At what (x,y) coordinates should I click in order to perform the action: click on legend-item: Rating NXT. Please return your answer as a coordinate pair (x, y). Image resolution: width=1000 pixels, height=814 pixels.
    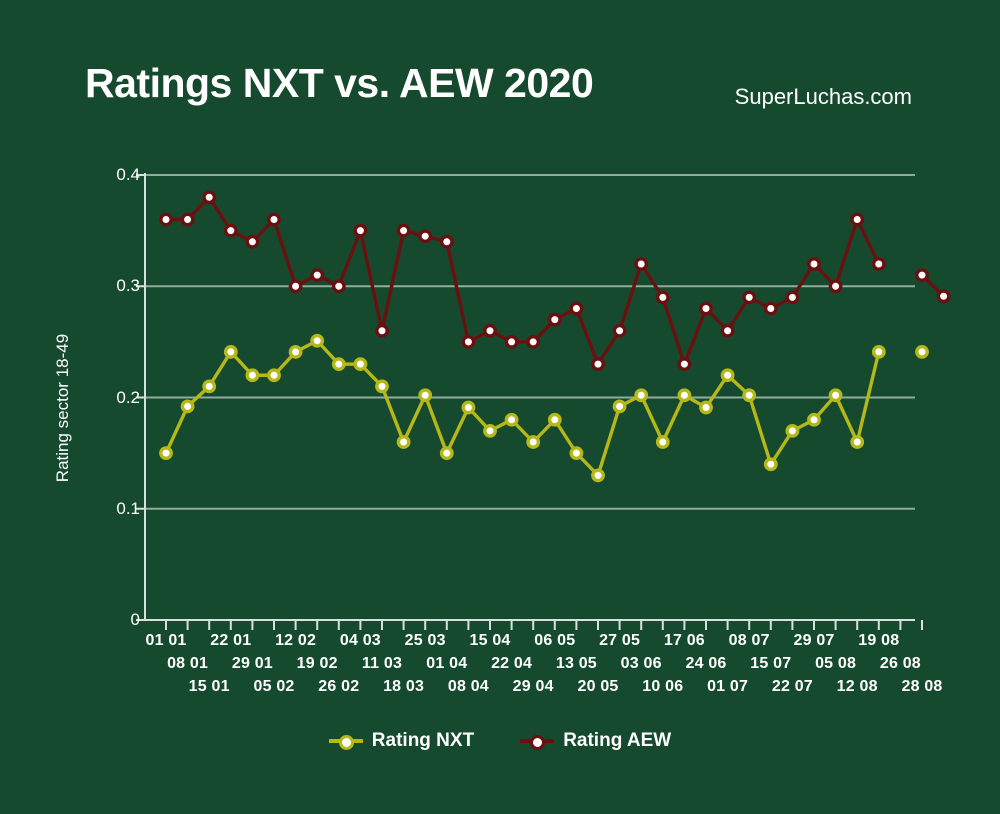
    Looking at the image, I should click on (401, 741).